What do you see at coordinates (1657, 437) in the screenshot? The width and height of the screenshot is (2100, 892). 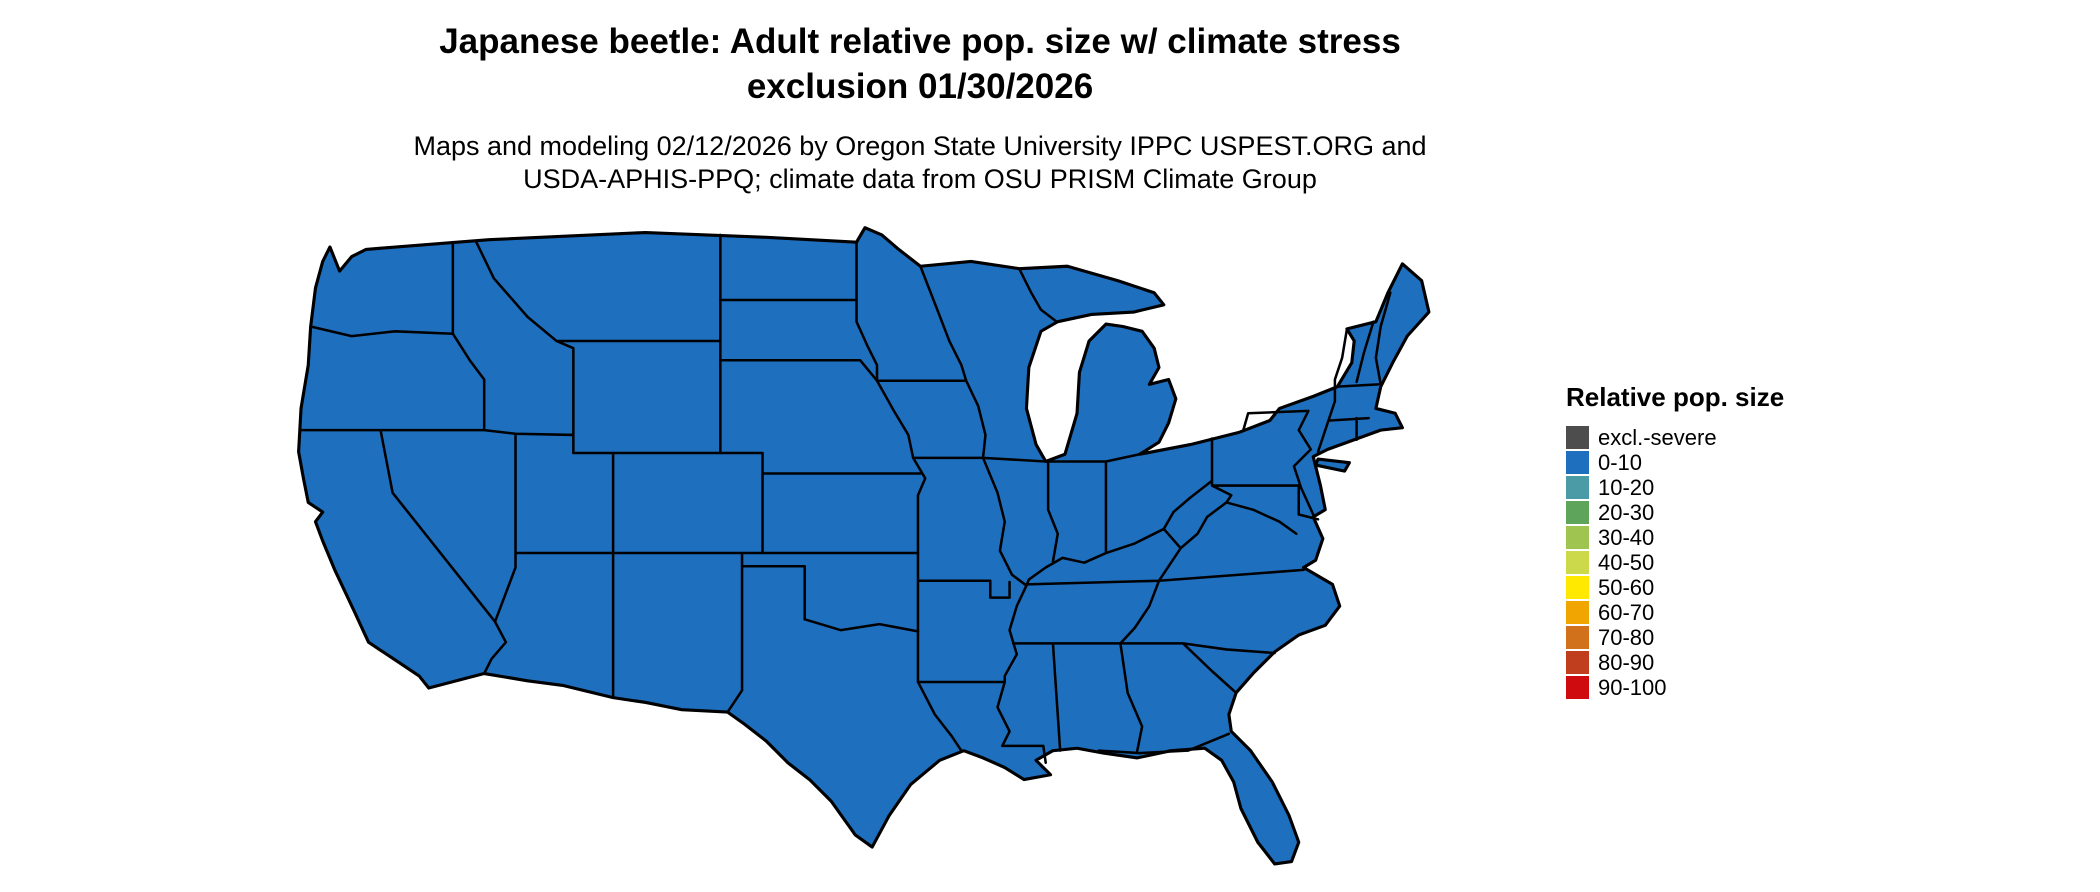 I see `legend-item-label: excl.-severe` at bounding box center [1657, 437].